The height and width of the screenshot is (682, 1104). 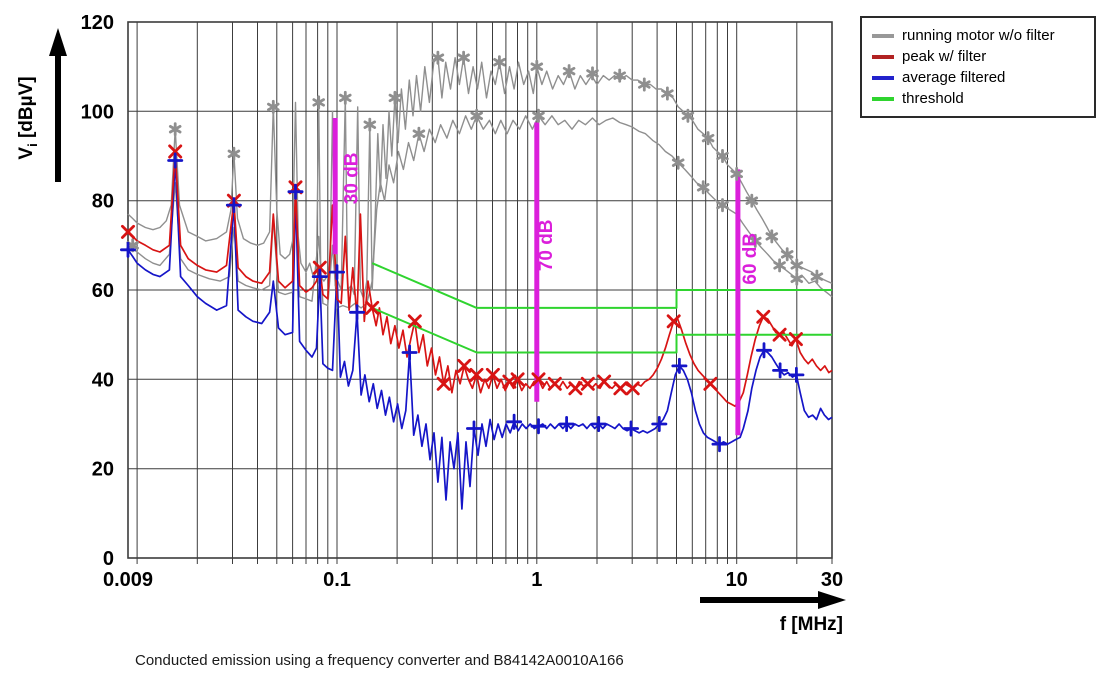 I want to click on x-tick-label: 1, so click(x=536, y=580).